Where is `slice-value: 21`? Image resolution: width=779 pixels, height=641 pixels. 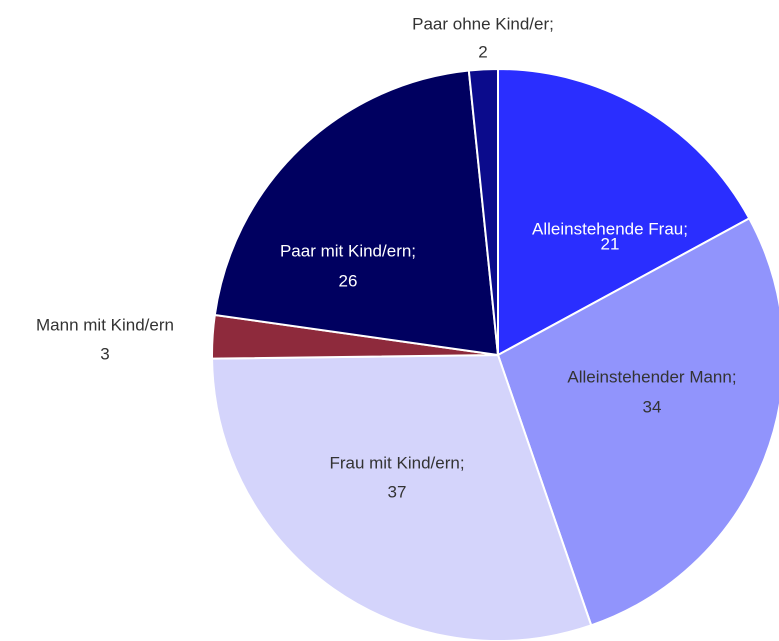
slice-value: 21 is located at coordinates (610, 243).